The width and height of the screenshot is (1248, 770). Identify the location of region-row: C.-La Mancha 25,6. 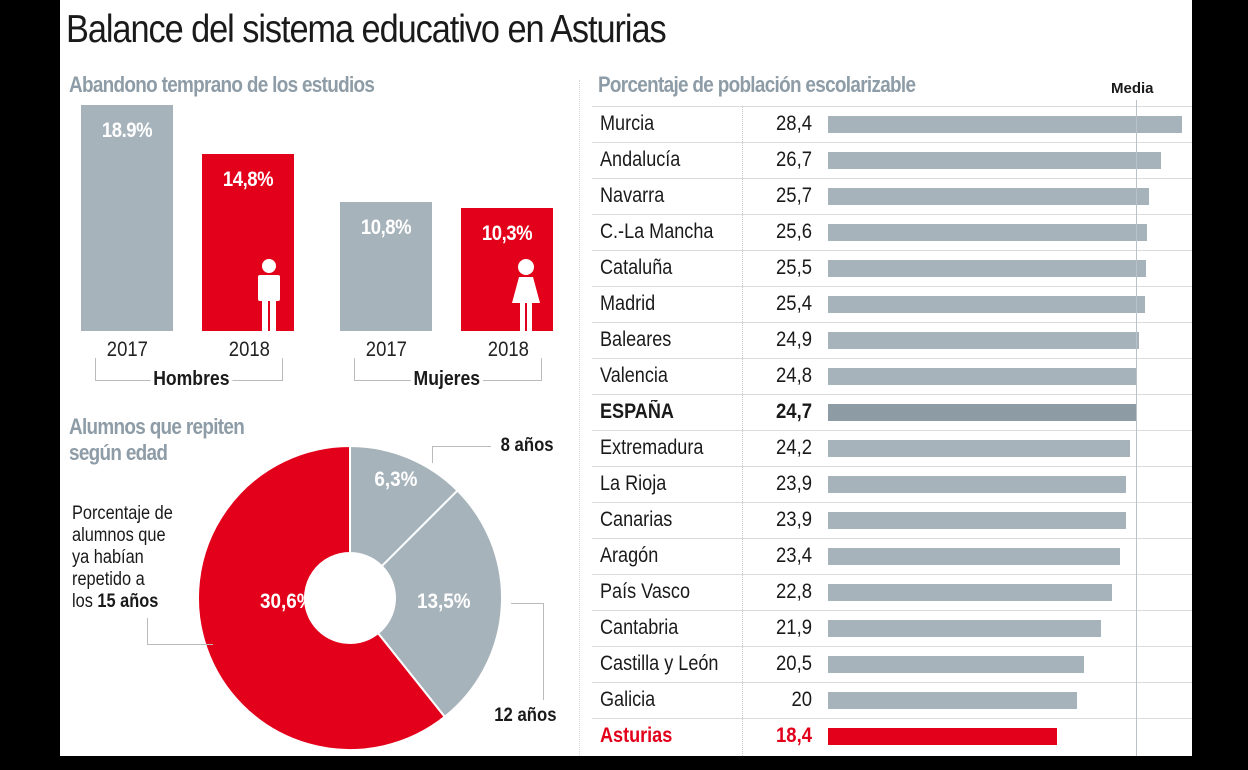
(892, 232).